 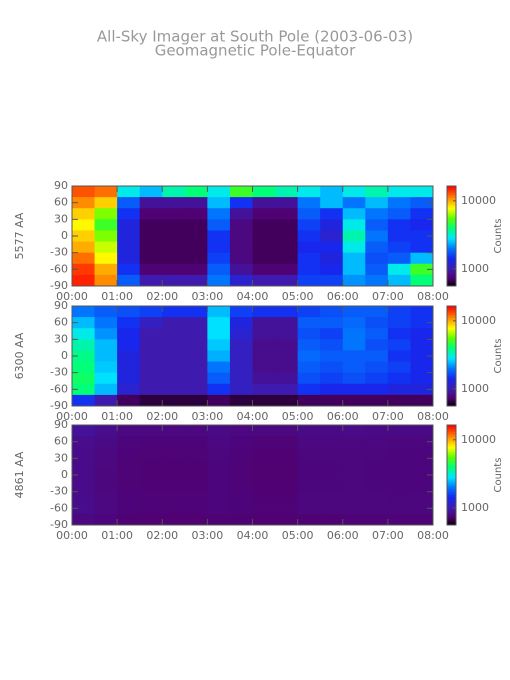 I want to click on x-tick-label: 07:00, so click(x=388, y=535).